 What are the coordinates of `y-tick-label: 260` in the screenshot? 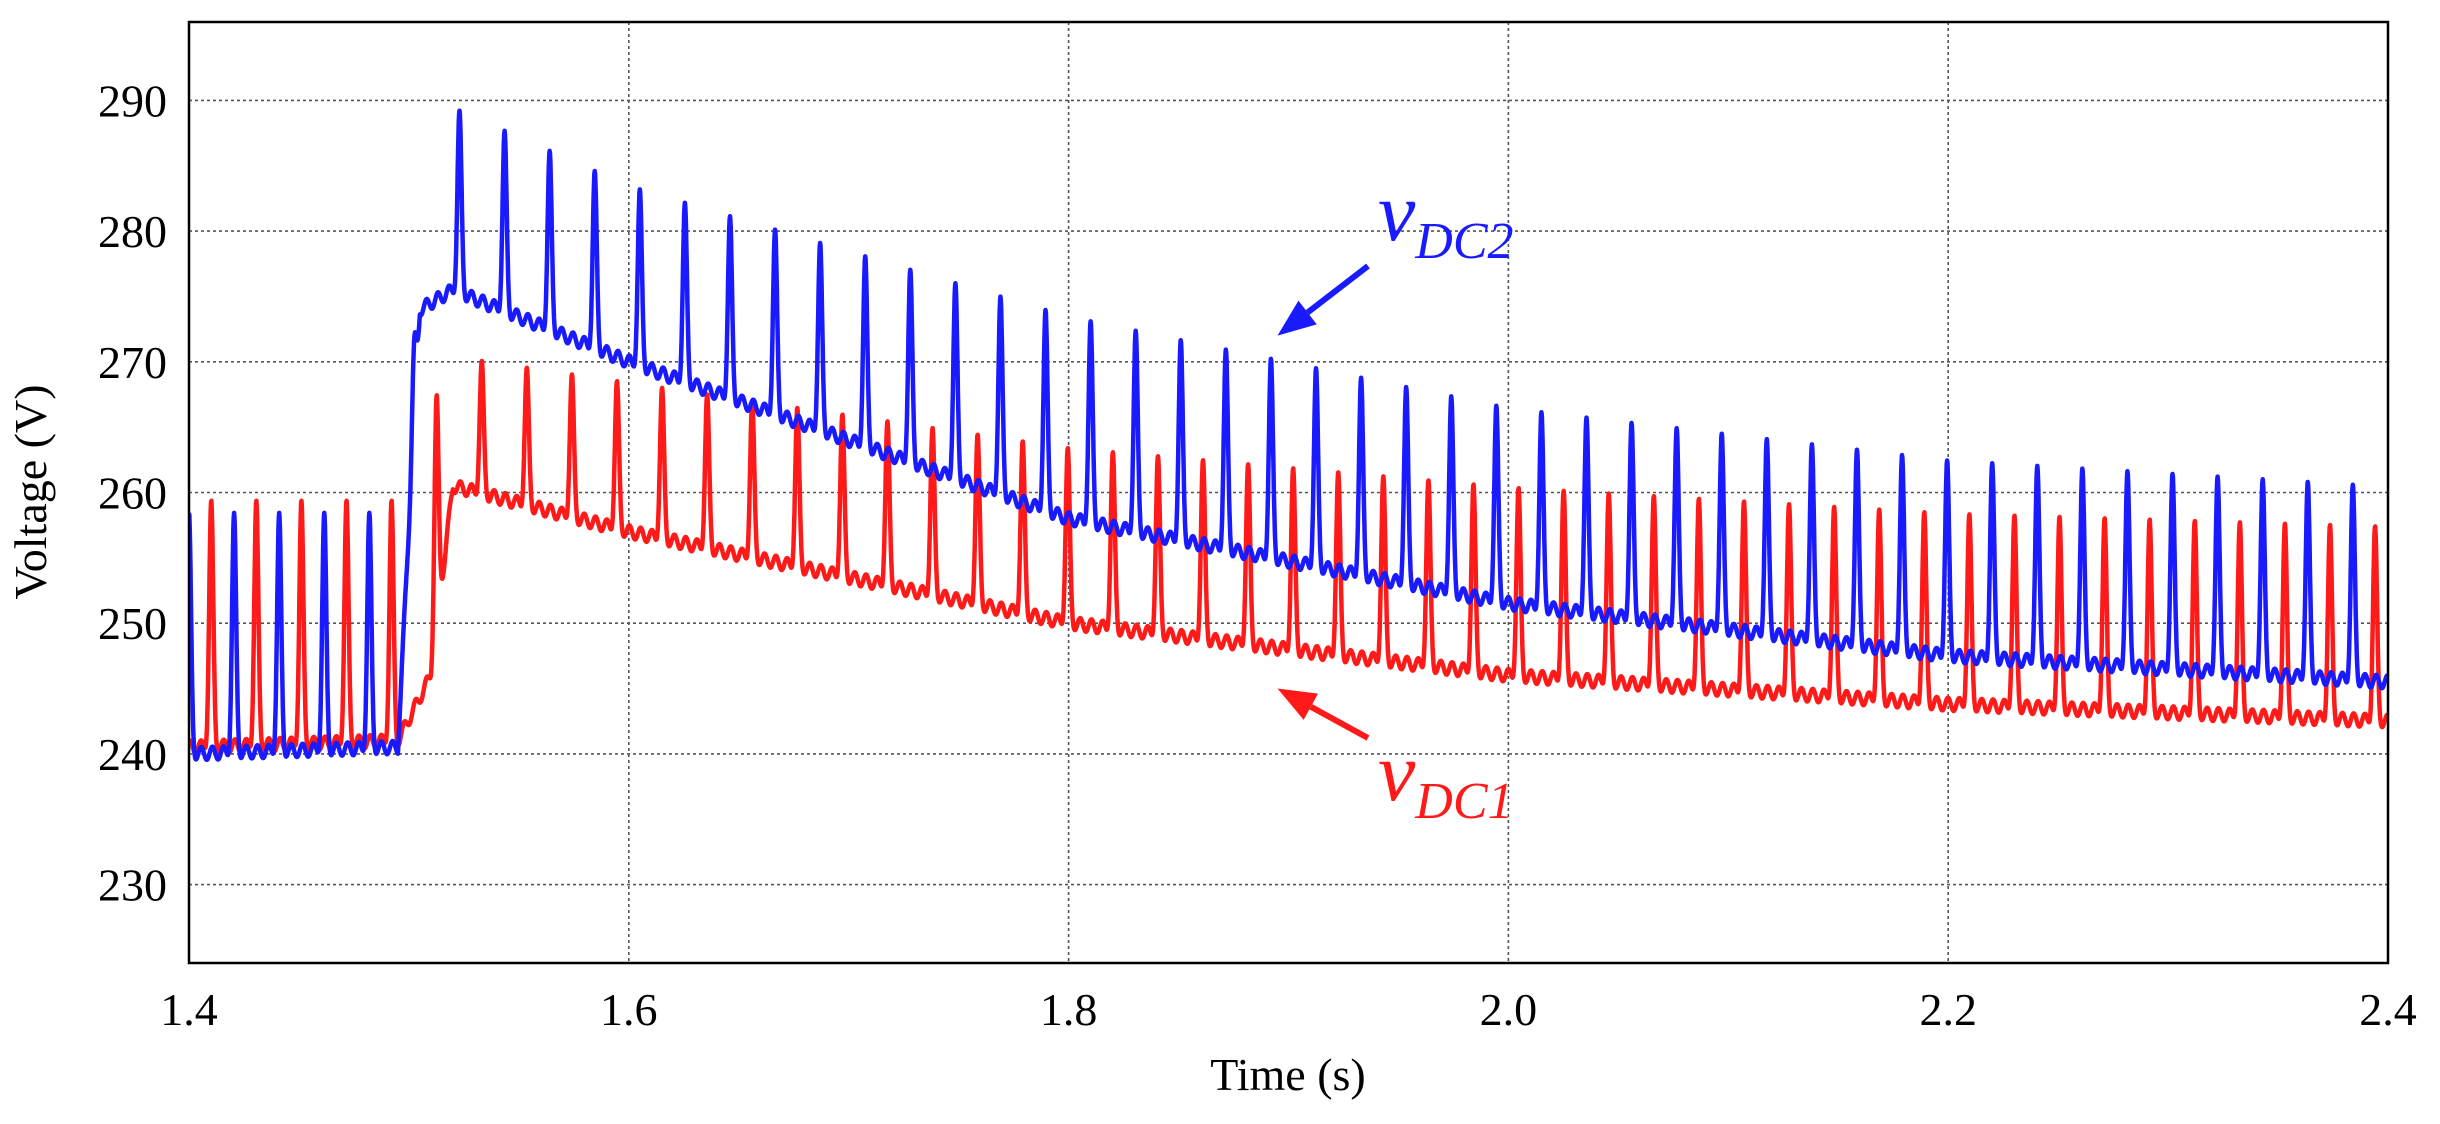 It's located at (132, 493).